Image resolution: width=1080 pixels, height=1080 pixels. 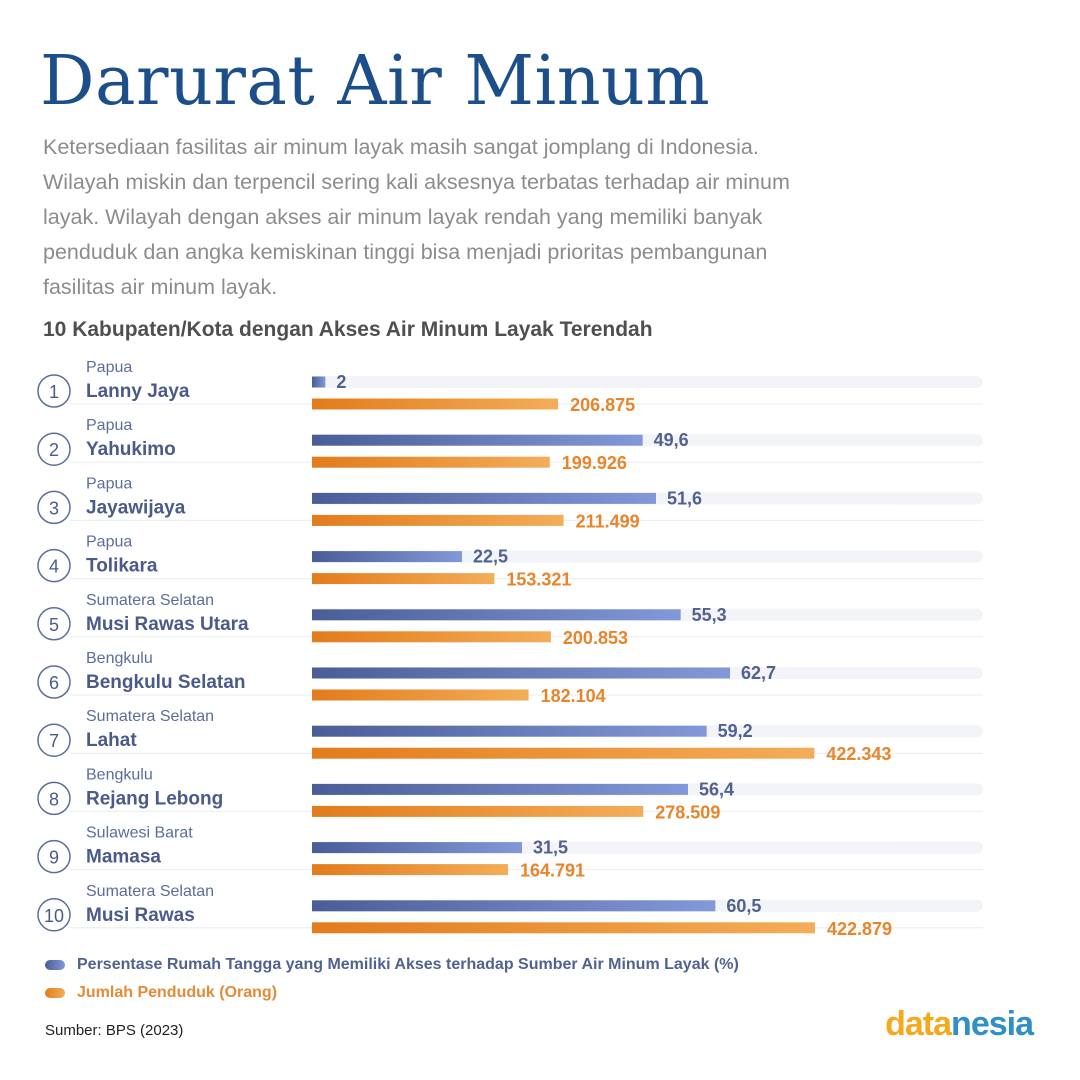 What do you see at coordinates (55, 965) in the screenshot?
I see `legend-swatch-blue` at bounding box center [55, 965].